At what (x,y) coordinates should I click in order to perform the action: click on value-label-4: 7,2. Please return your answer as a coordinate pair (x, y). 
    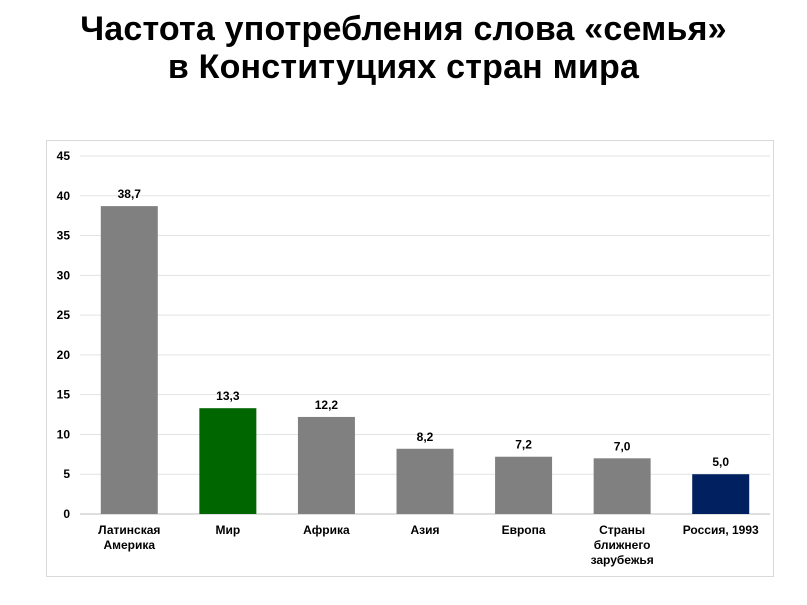
    Looking at the image, I should click on (523, 445).